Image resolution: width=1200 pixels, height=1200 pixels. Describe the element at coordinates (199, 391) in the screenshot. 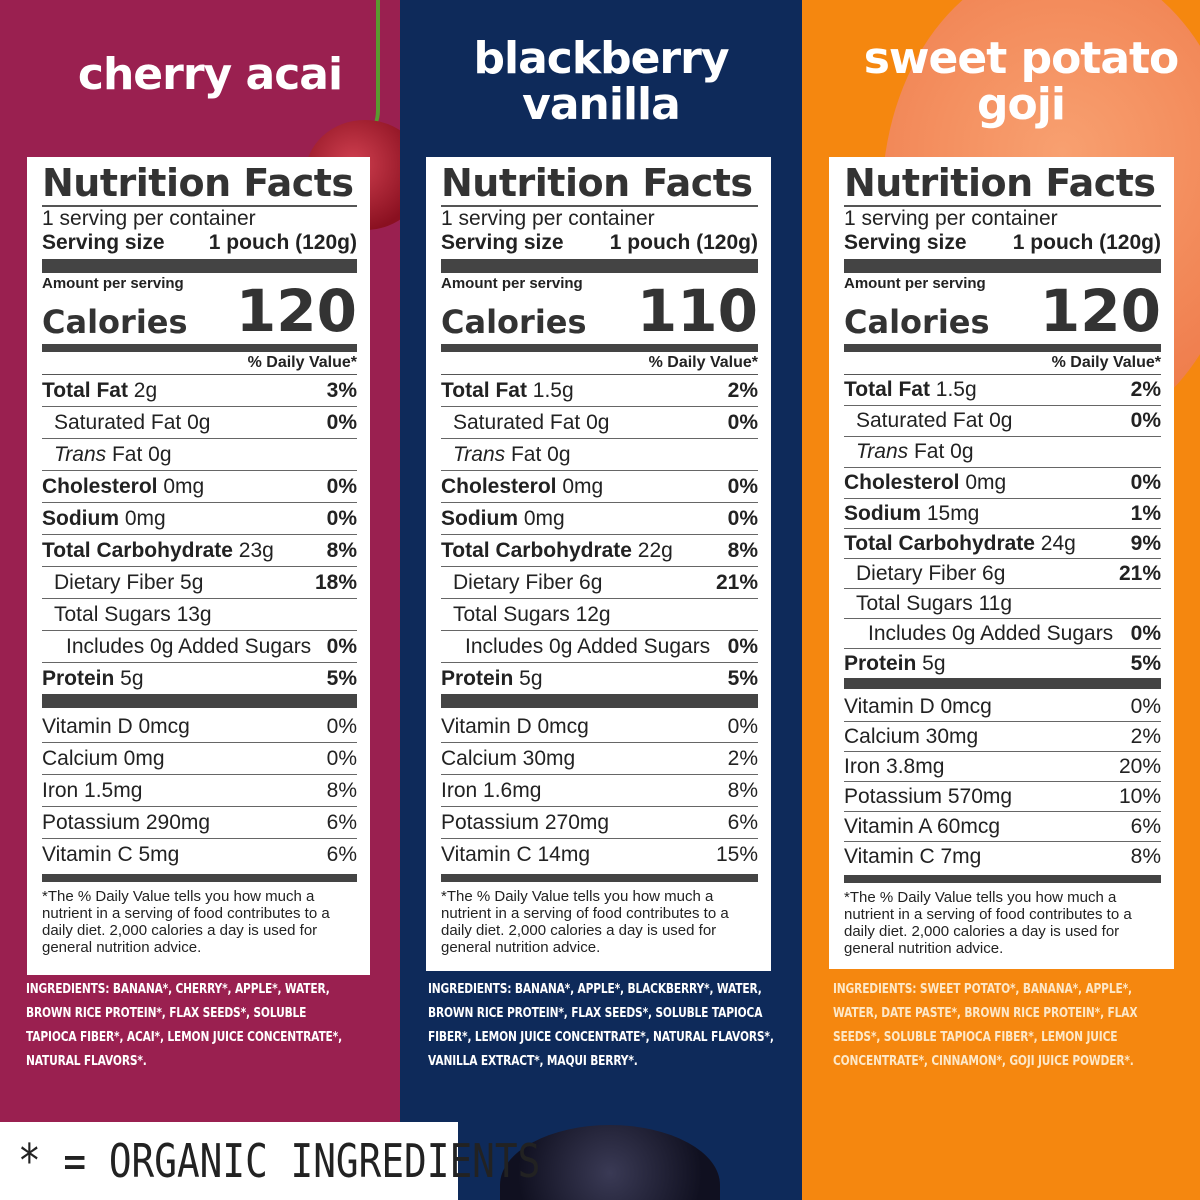

I see `nutrient-row: Total Fat 2g 3%` at that location.